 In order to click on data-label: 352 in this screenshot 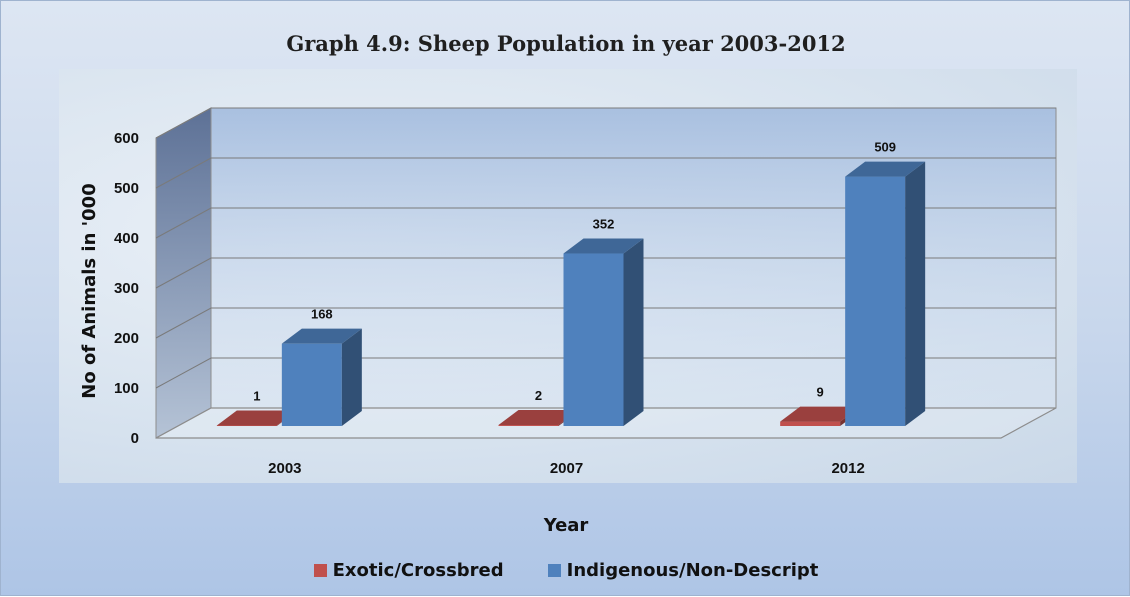, I will do `click(604, 224)`.